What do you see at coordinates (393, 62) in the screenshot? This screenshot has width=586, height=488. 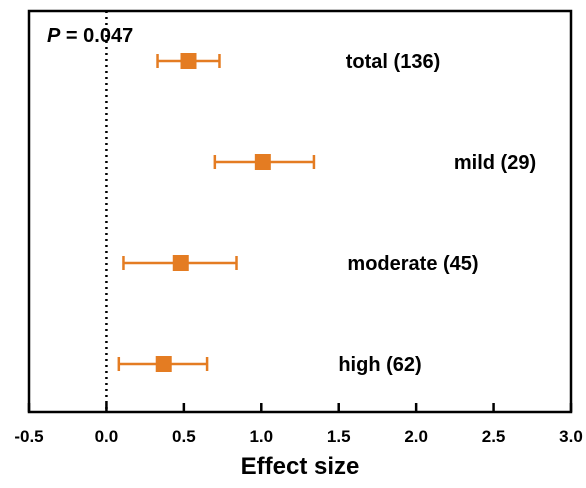 I see `group-label-0: total (136)` at bounding box center [393, 62].